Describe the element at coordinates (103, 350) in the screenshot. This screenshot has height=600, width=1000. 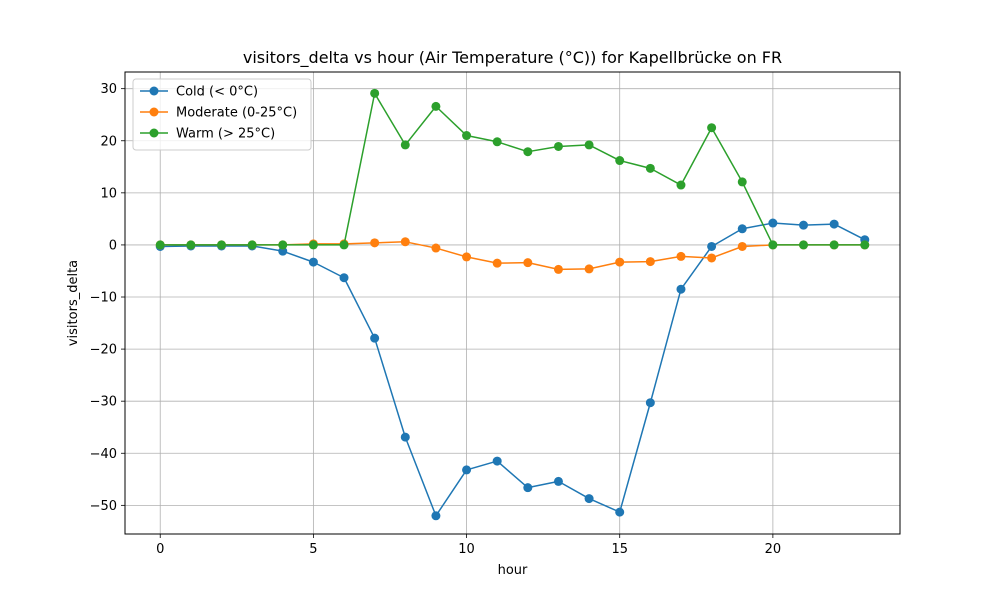
I see `y-tick-label: −20` at that location.